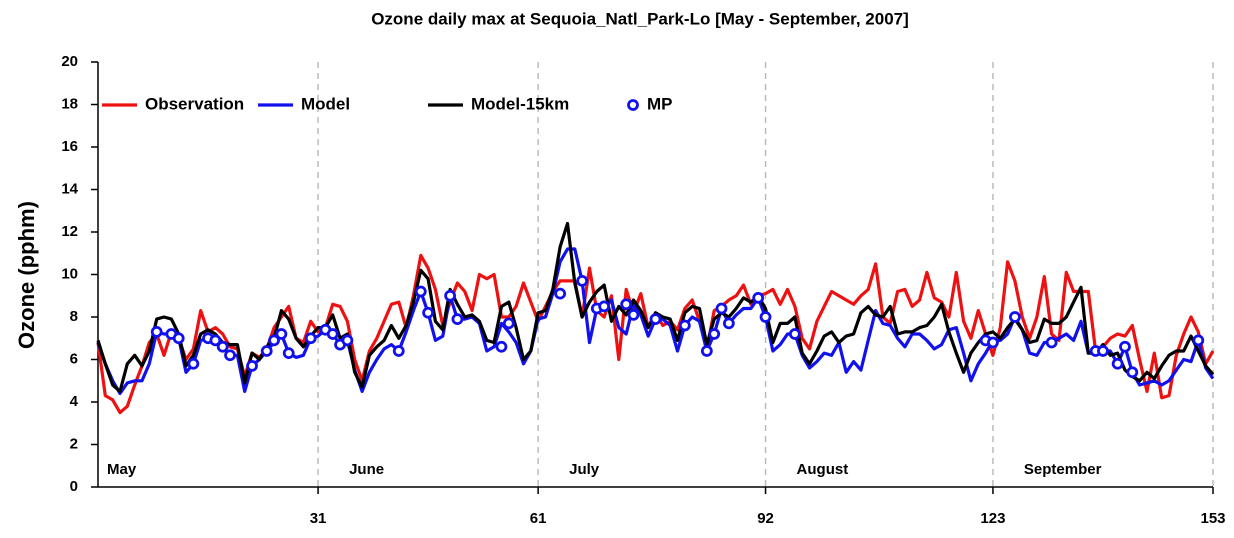 Image resolution: width=1234 pixels, height=538 pixels. What do you see at coordinates (69, 188) in the screenshot?
I see `y-tick-label: 14` at bounding box center [69, 188].